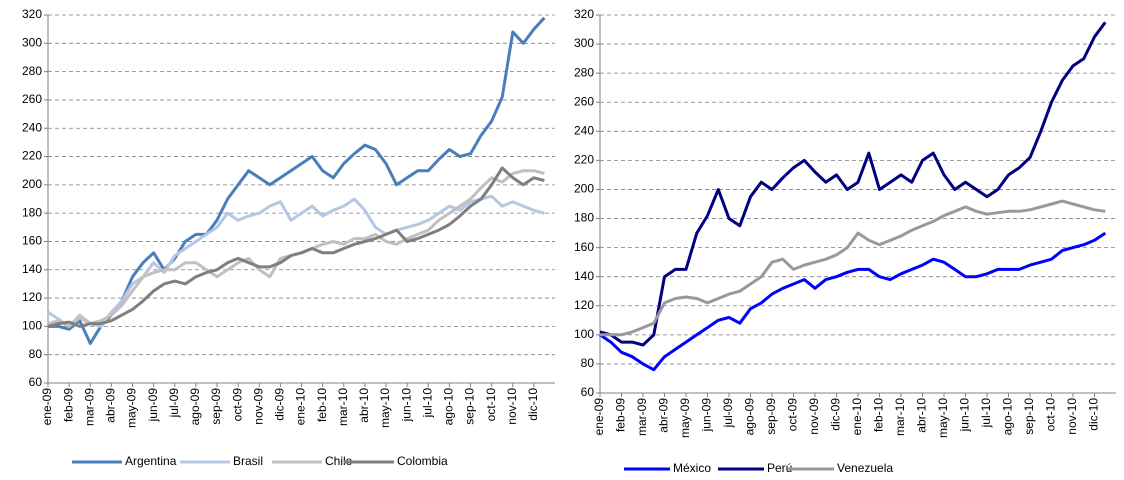 Image resolution: width=1124 pixels, height=480 pixels. What do you see at coordinates (779, 468) in the screenshot?
I see `legend-label: Perú` at bounding box center [779, 468].